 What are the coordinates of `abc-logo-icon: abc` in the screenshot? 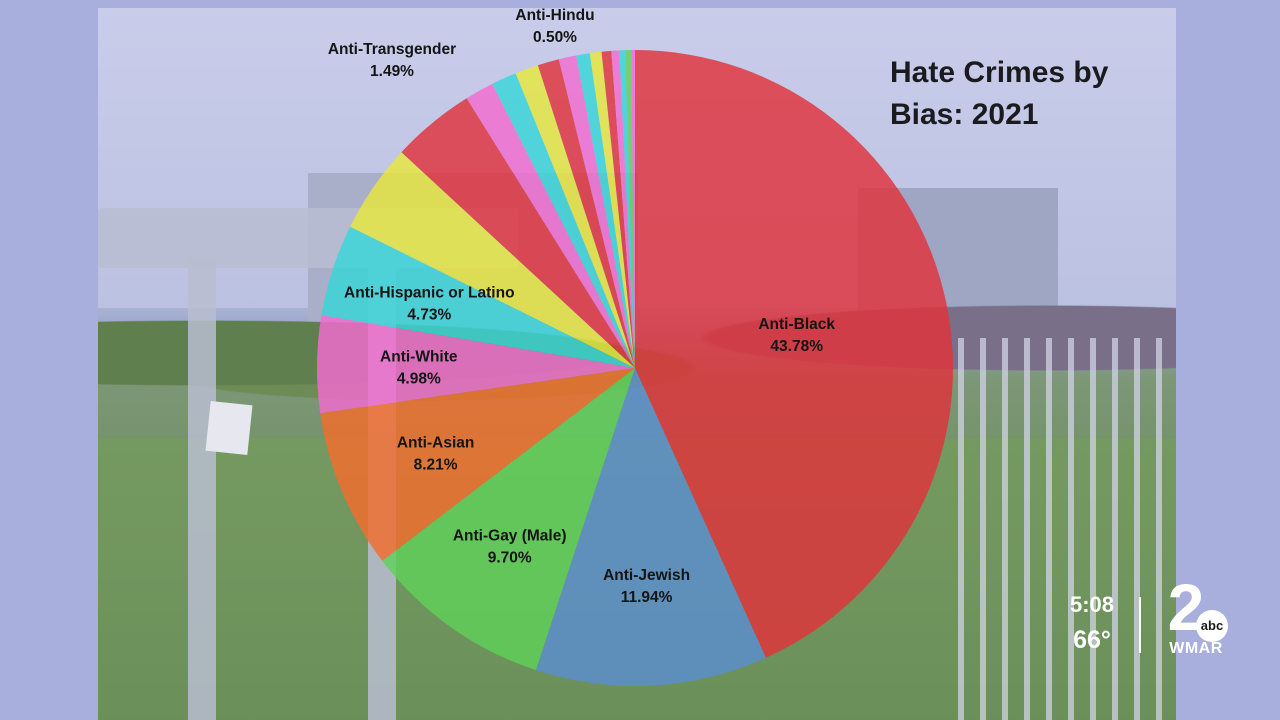 It's located at (1212, 626).